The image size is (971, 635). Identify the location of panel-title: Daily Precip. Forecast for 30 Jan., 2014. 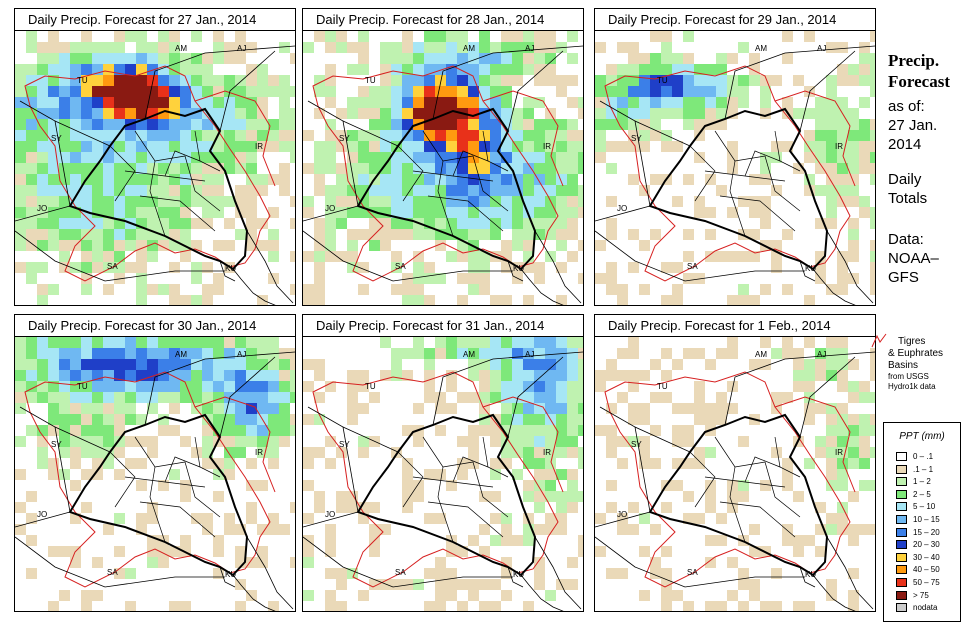
(155, 326).